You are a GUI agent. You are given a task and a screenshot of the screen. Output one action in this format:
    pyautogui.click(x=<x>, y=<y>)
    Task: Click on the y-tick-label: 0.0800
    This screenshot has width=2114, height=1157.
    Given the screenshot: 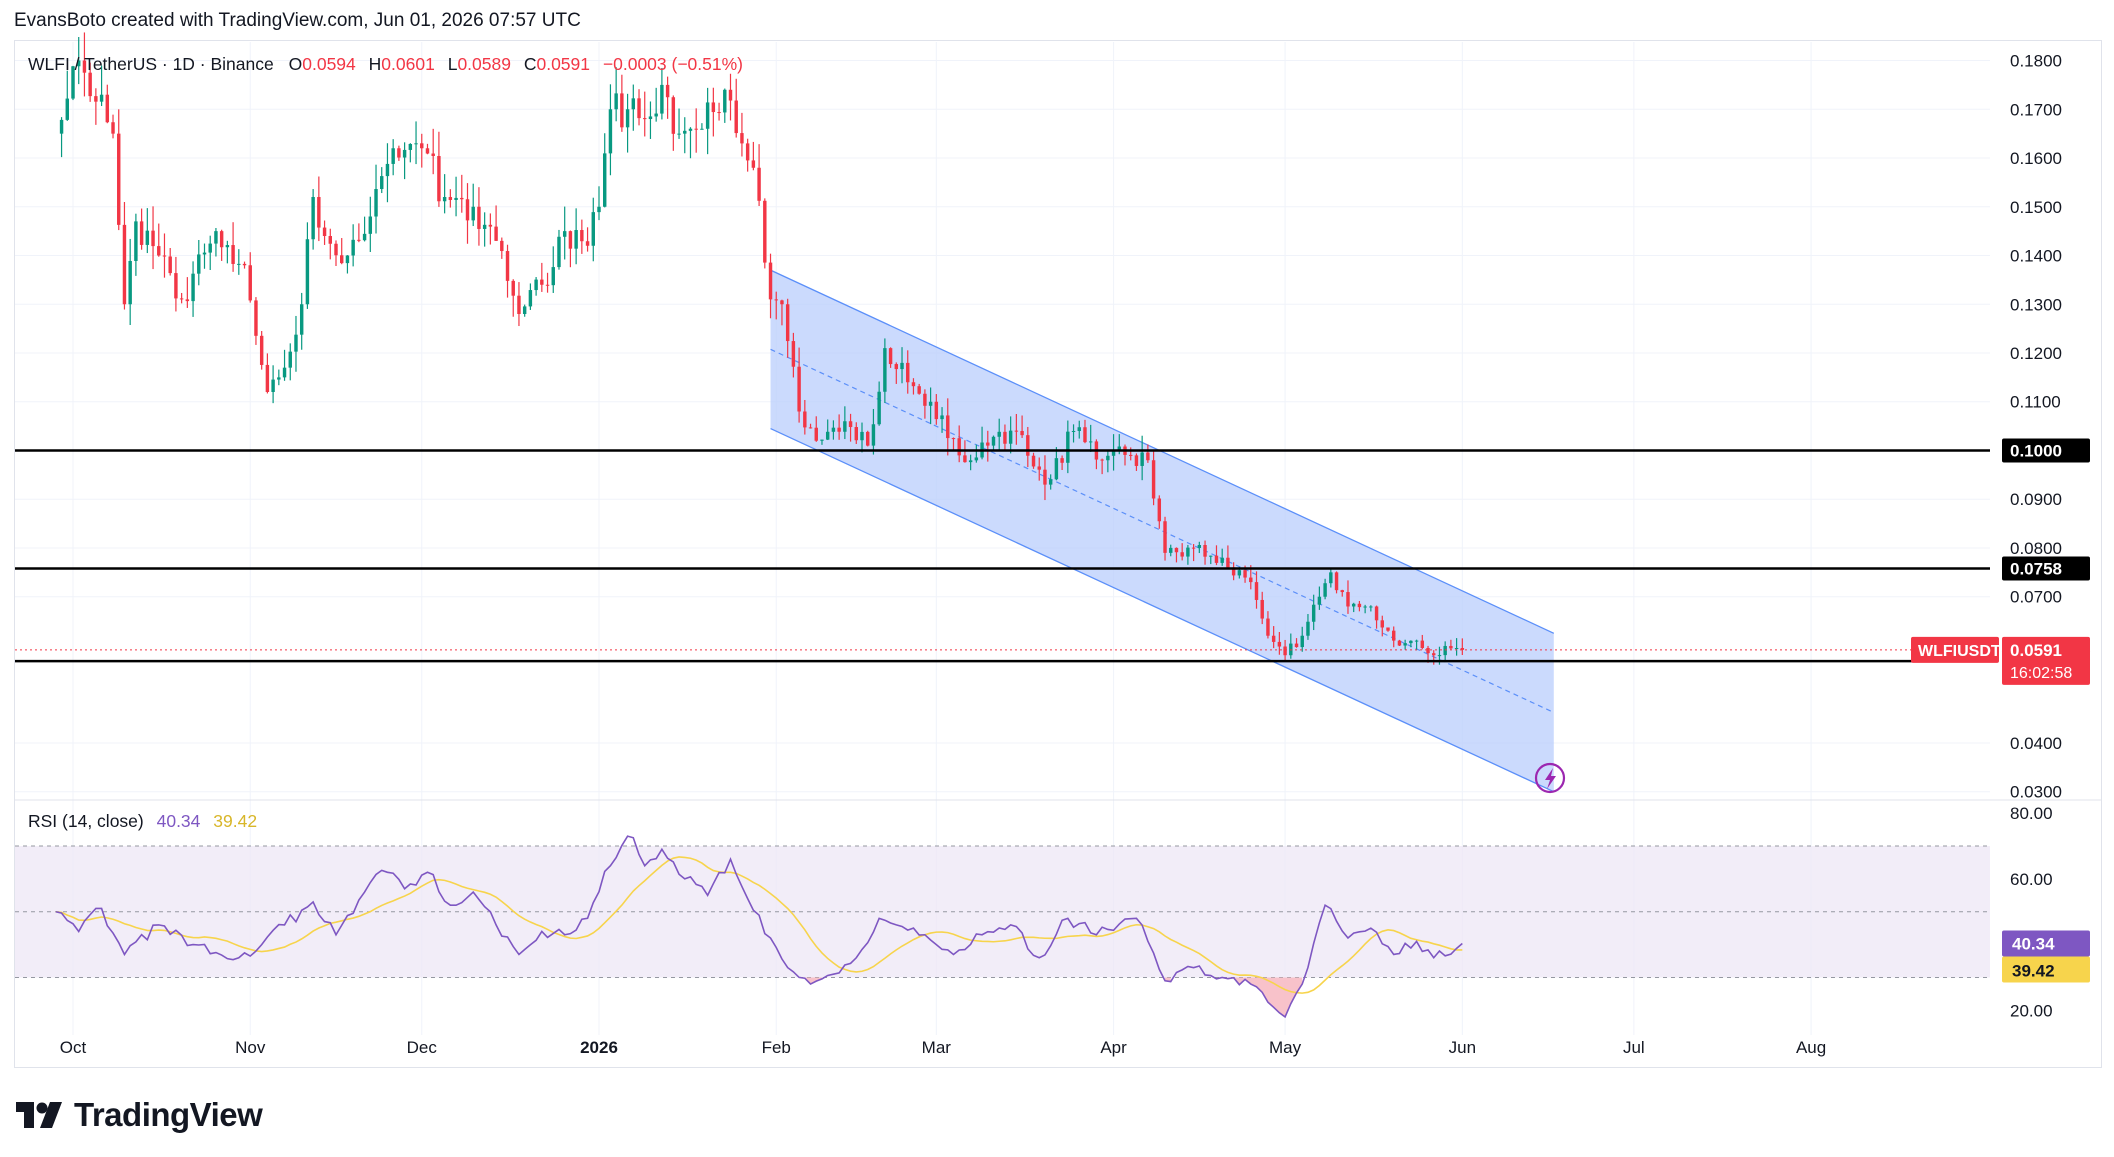 What is the action you would take?
    pyautogui.click(x=2036, y=548)
    